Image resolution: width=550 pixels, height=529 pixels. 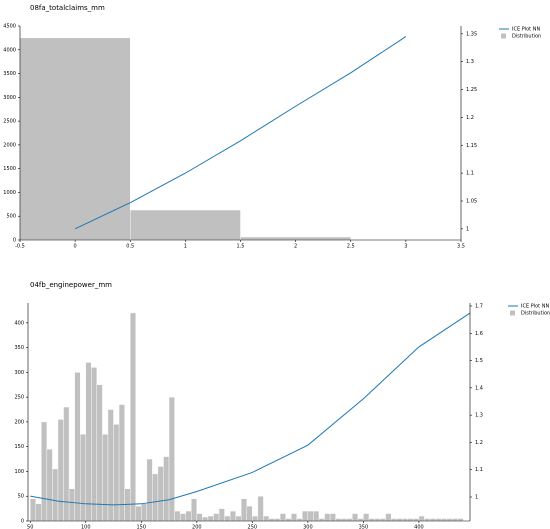 What do you see at coordinates (197, 527) in the screenshot?
I see `x-tick-label: 200` at bounding box center [197, 527].